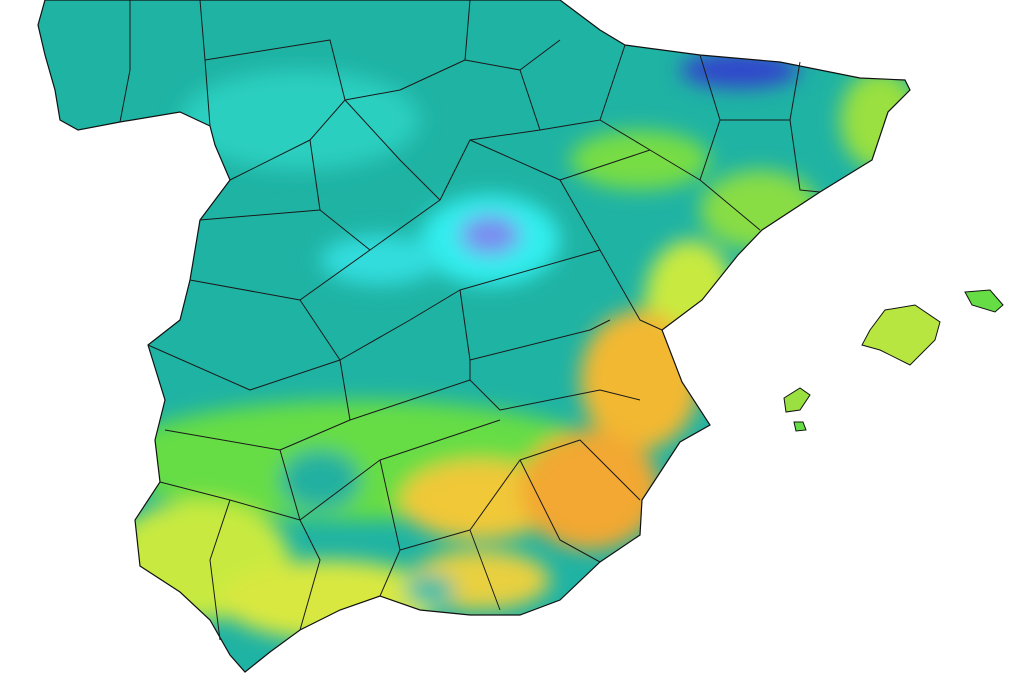  Describe the element at coordinates (893, 360) in the screenshot. I see `balearic-islands` at that location.